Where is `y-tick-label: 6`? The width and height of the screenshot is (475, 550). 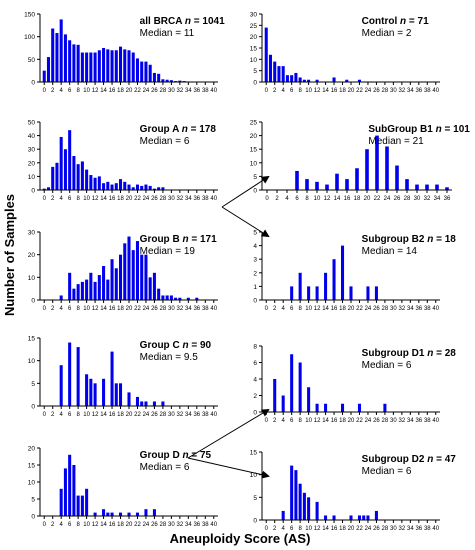 y-tick-label: 6 is located at coordinates (255, 363).